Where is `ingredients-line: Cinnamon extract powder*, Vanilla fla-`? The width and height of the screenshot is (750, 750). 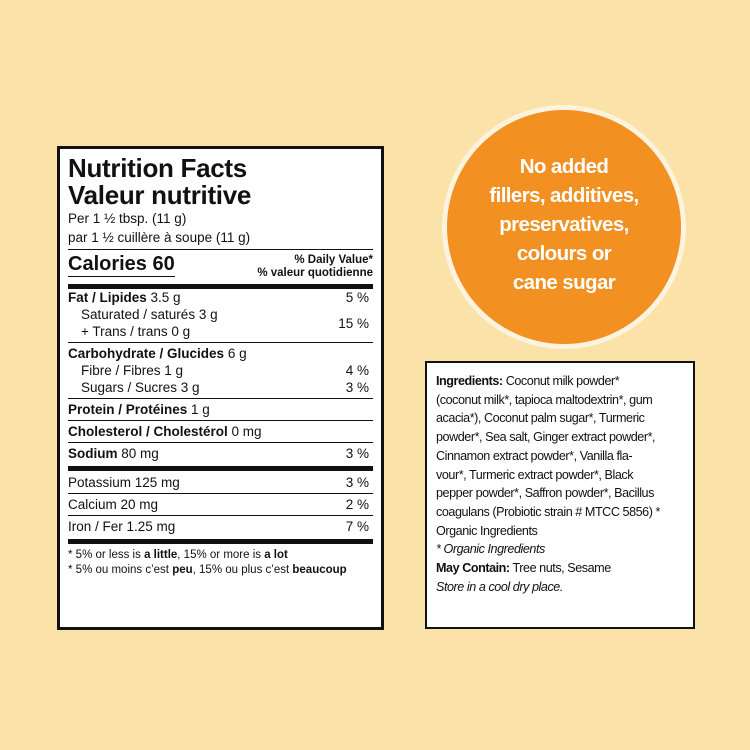 ingredients-line: Cinnamon extract powder*, Vanilla fla- is located at coordinates (534, 455).